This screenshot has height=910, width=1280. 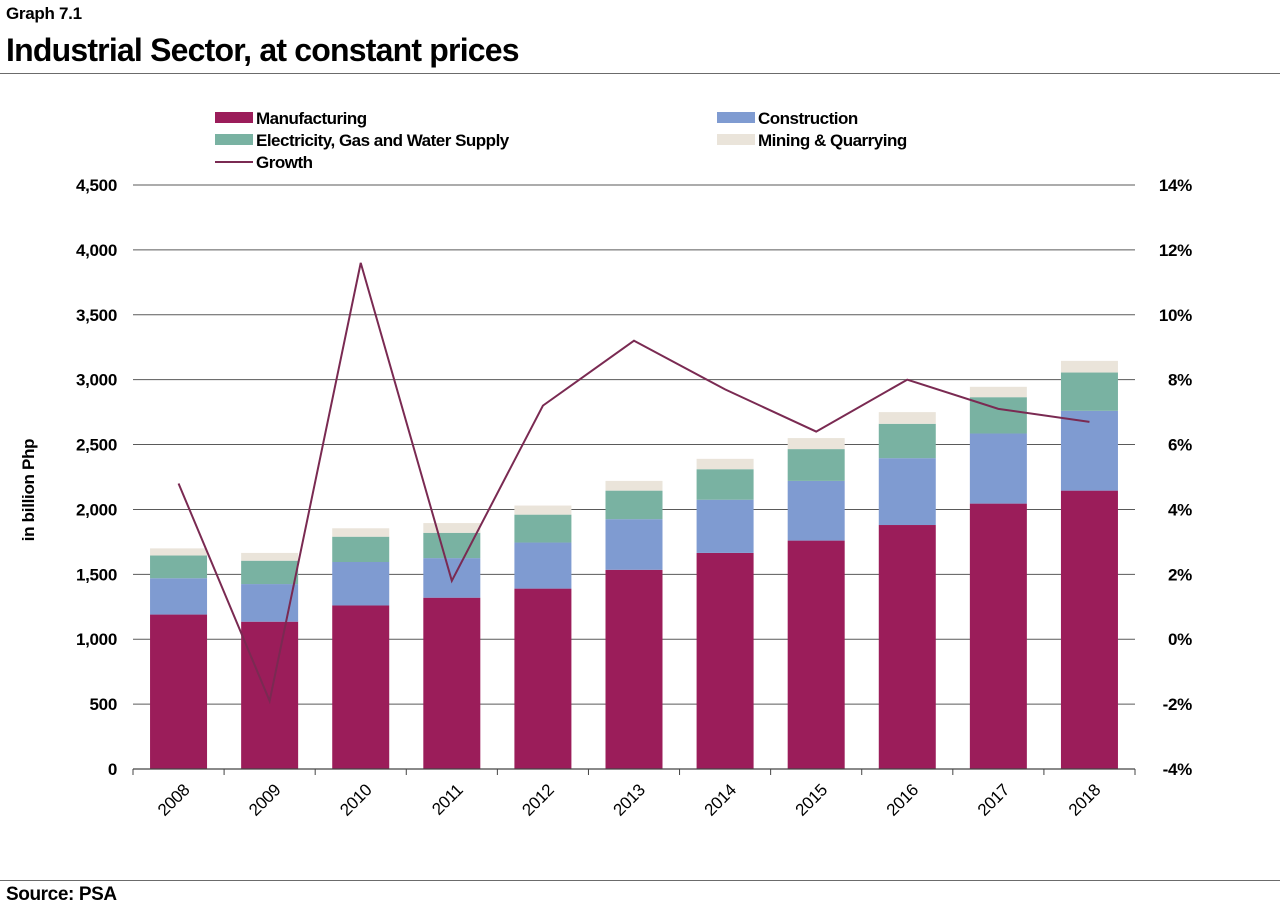 I want to click on x-tick-label: 2018, so click(x=1084, y=799).